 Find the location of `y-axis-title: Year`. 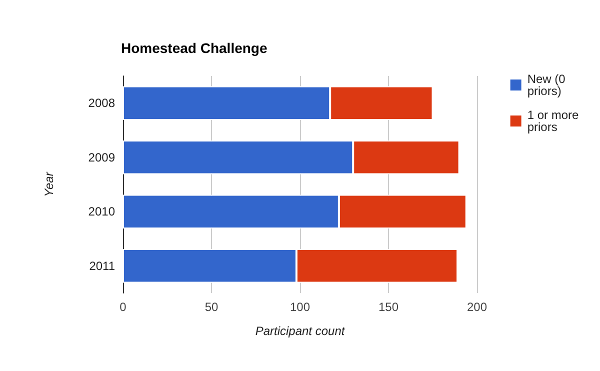

y-axis-title: Year is located at coordinates (49, 184).